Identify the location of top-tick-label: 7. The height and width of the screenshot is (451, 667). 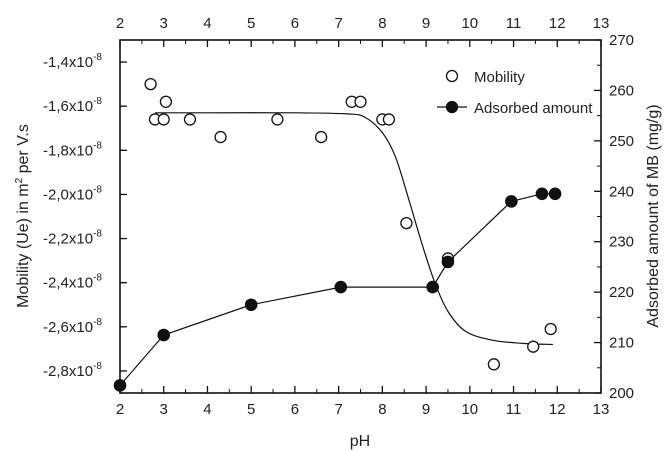
(338, 23).